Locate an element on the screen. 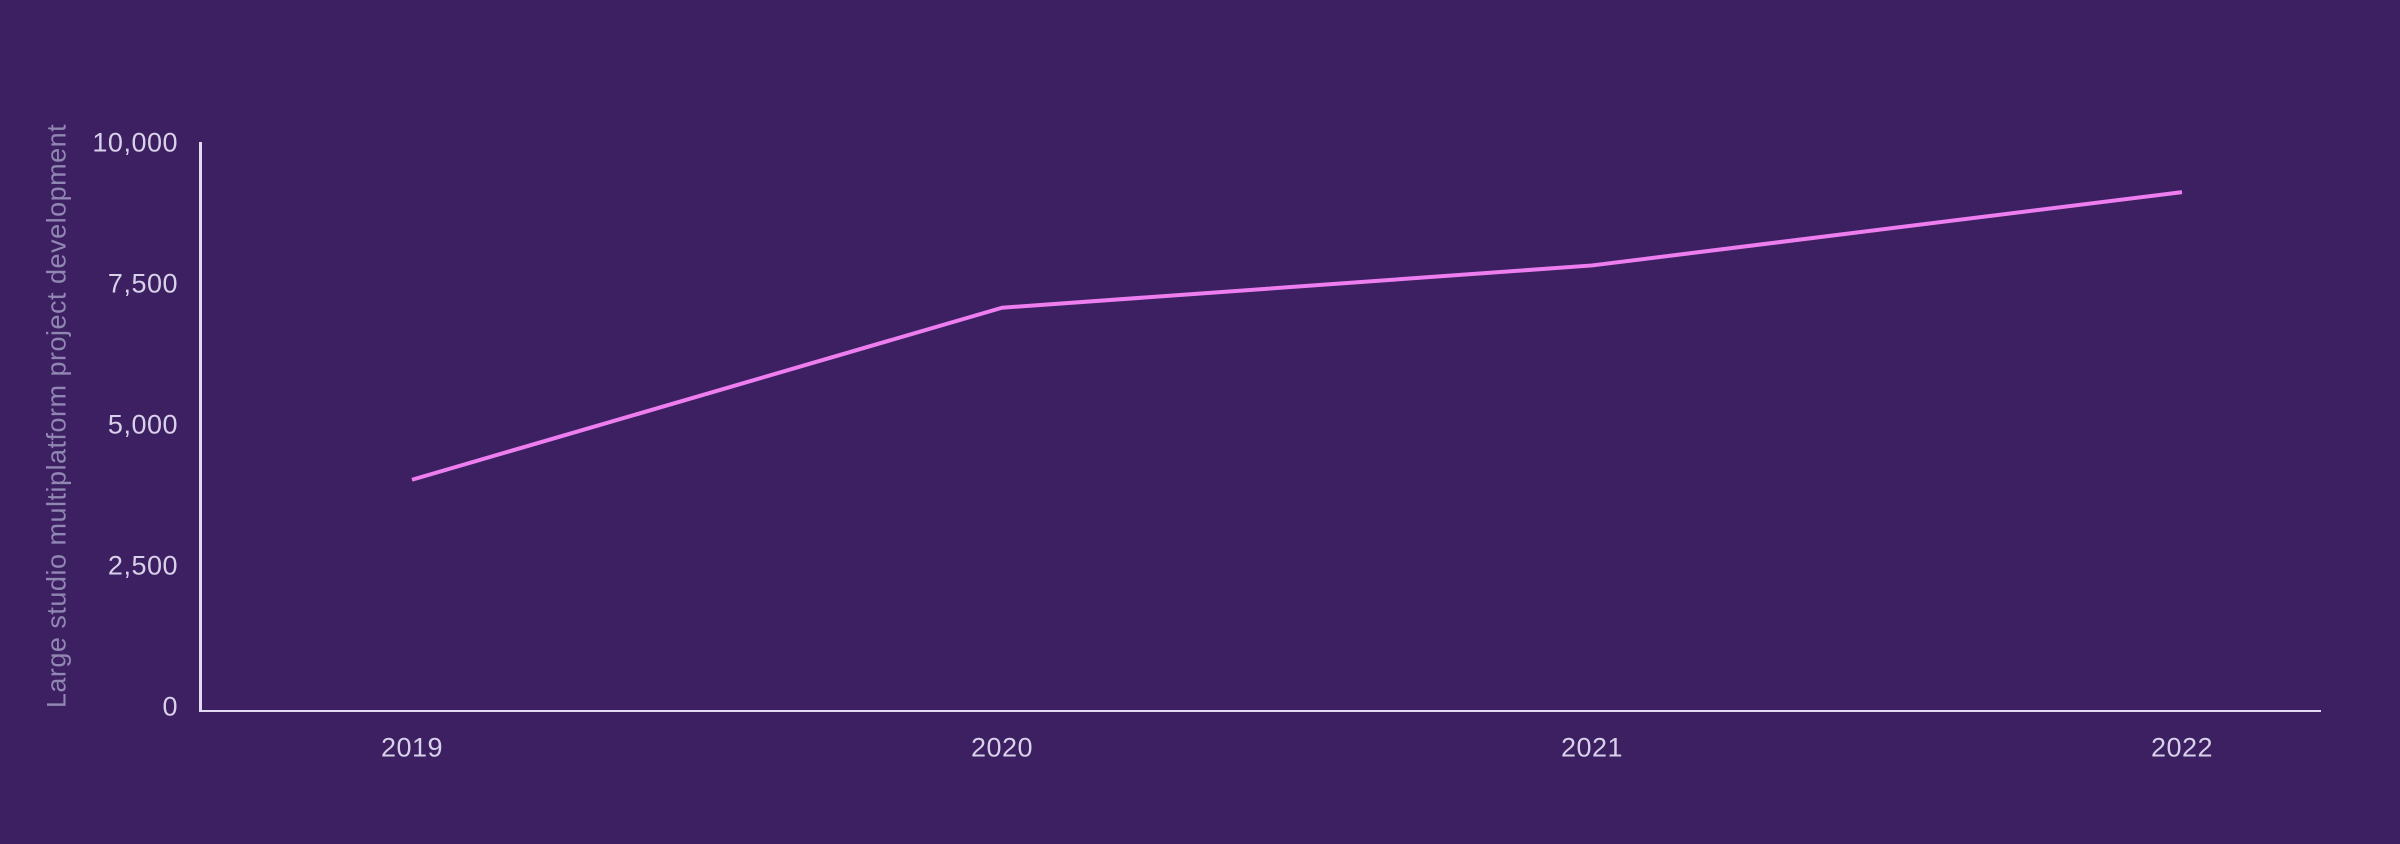 This screenshot has width=2400, height=844. x-tick-label: 2021 is located at coordinates (1592, 747).